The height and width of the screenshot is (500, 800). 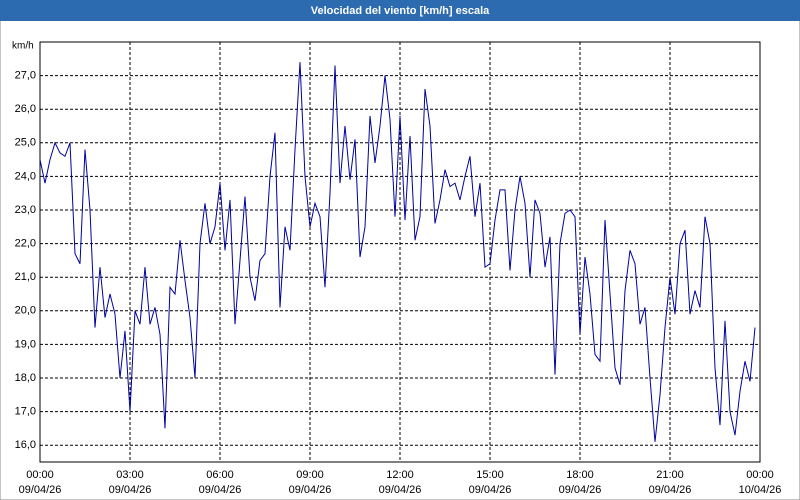 I want to click on x-tick-label: 03:00, so click(x=130, y=475).